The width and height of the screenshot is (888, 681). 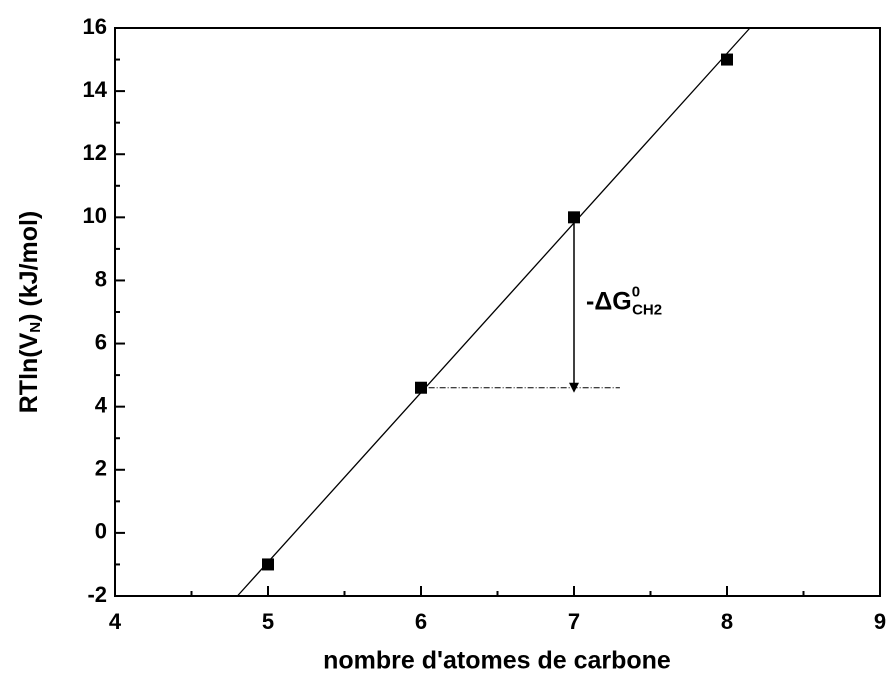 I want to click on y-tick-label: 6, so click(x=101, y=341).